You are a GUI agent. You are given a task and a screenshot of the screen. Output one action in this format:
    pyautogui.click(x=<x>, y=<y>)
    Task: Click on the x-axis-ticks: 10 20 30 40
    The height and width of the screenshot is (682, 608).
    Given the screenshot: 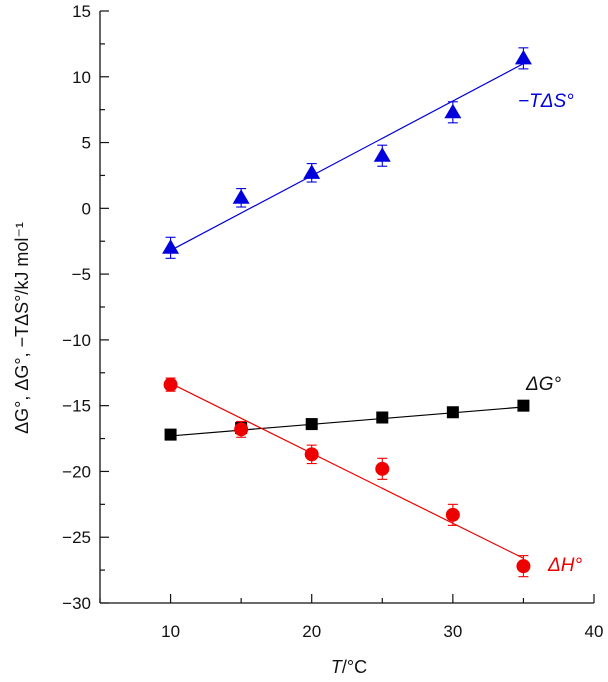 What is the action you would take?
    pyautogui.click(x=351, y=617)
    